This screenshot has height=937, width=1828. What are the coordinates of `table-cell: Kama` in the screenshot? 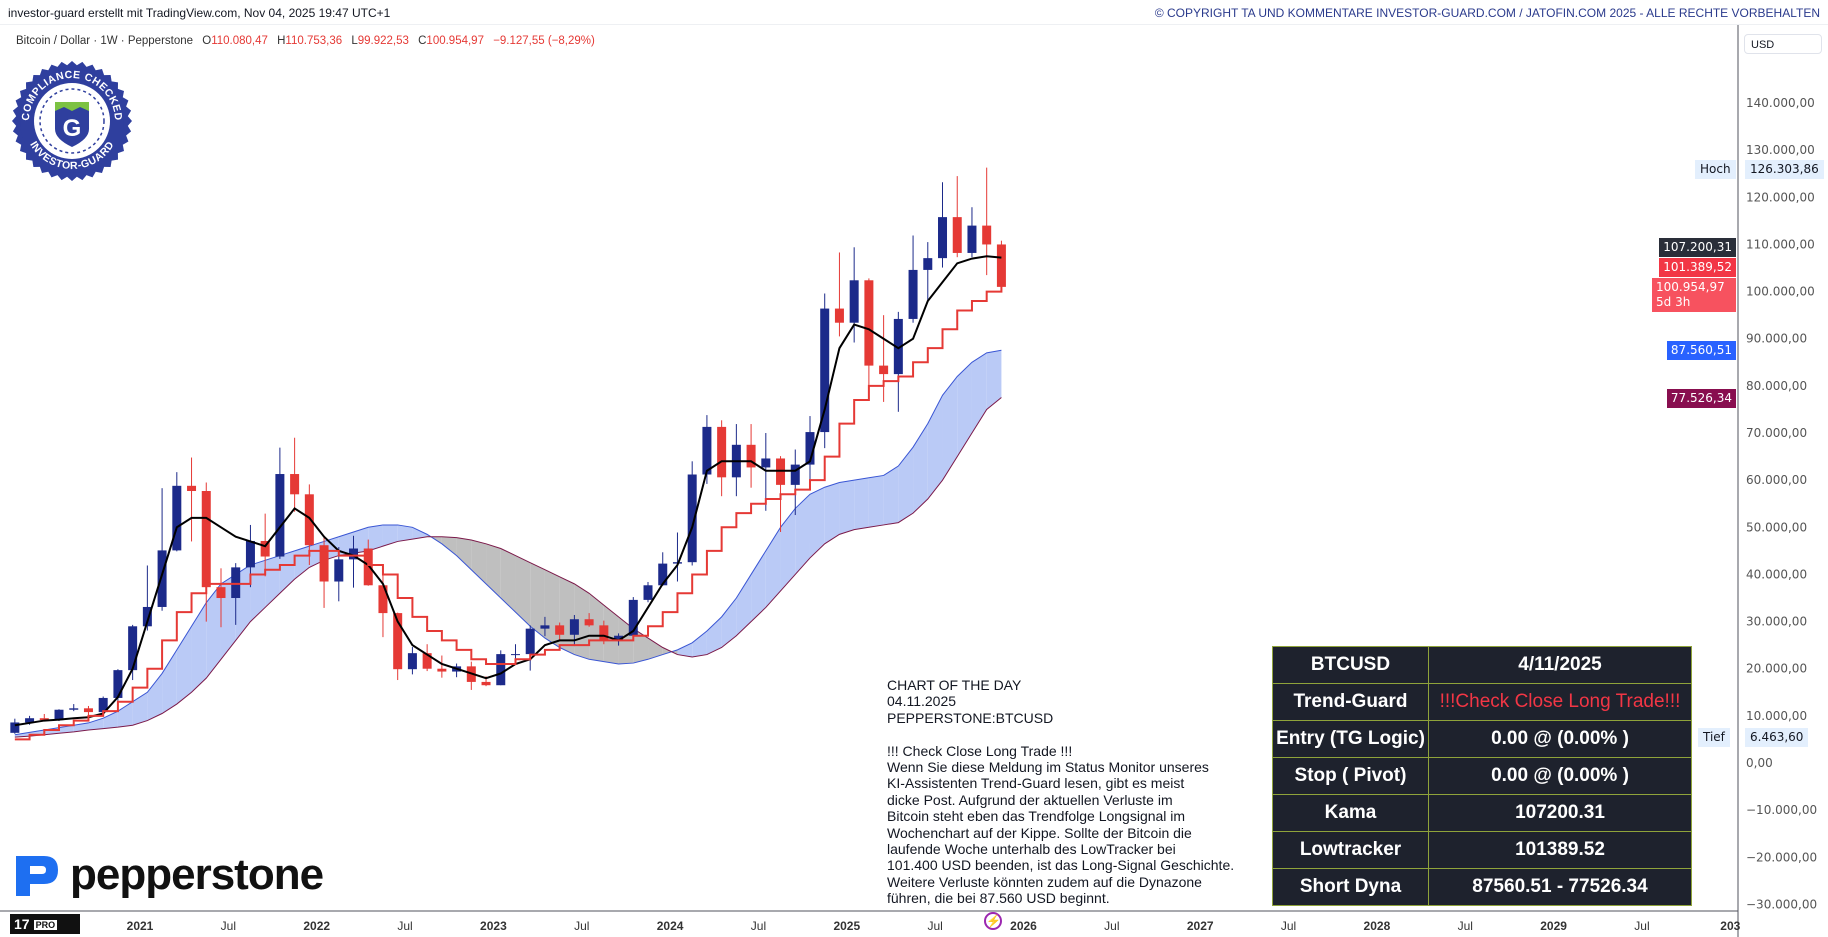 It's located at (1350, 813).